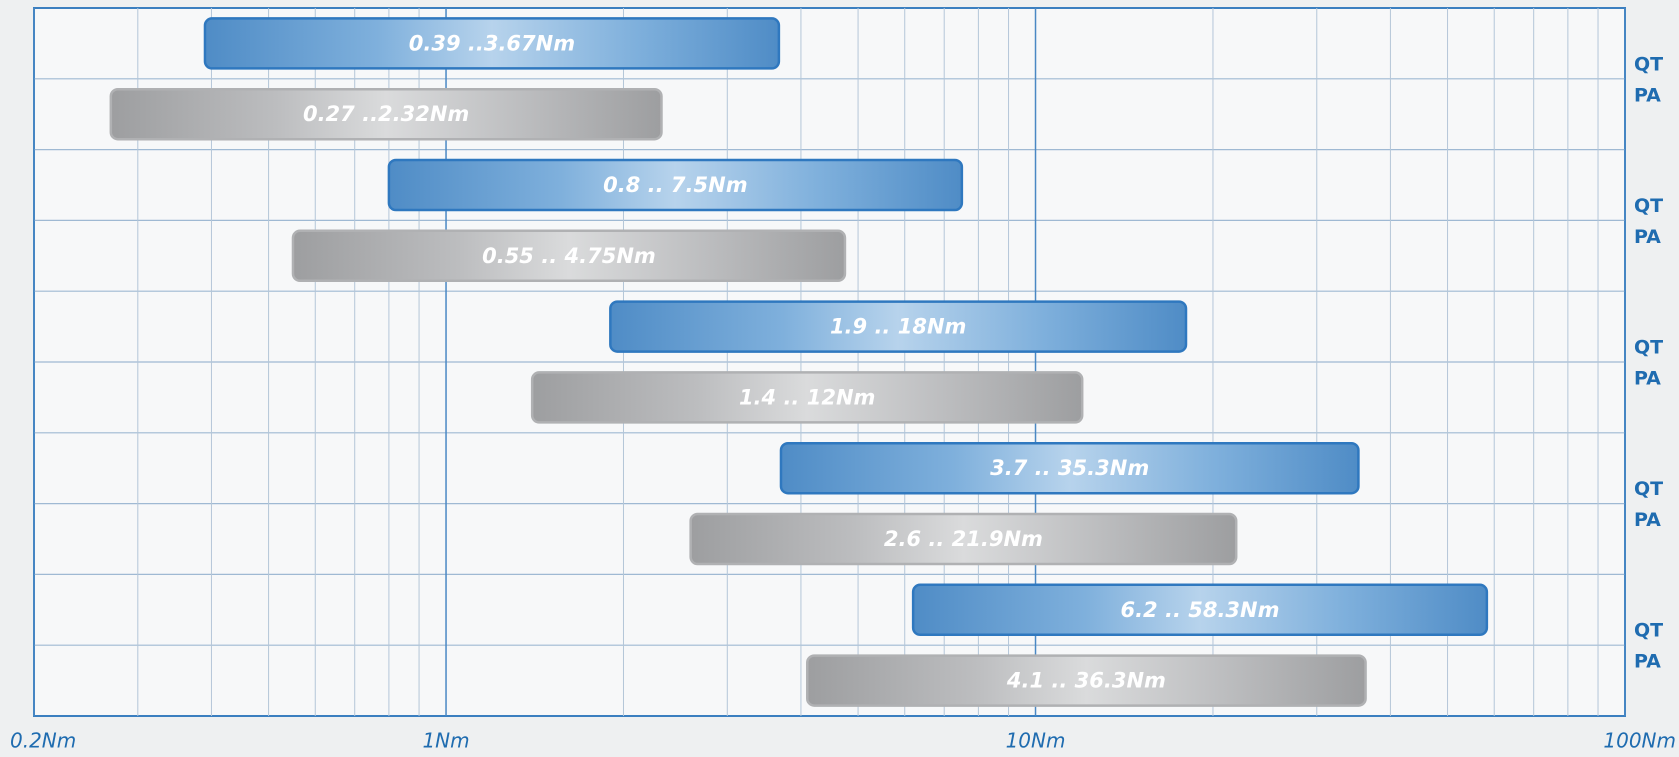  Describe the element at coordinates (1036, 741) in the screenshot. I see `x-tick-label: 10Nm` at that location.